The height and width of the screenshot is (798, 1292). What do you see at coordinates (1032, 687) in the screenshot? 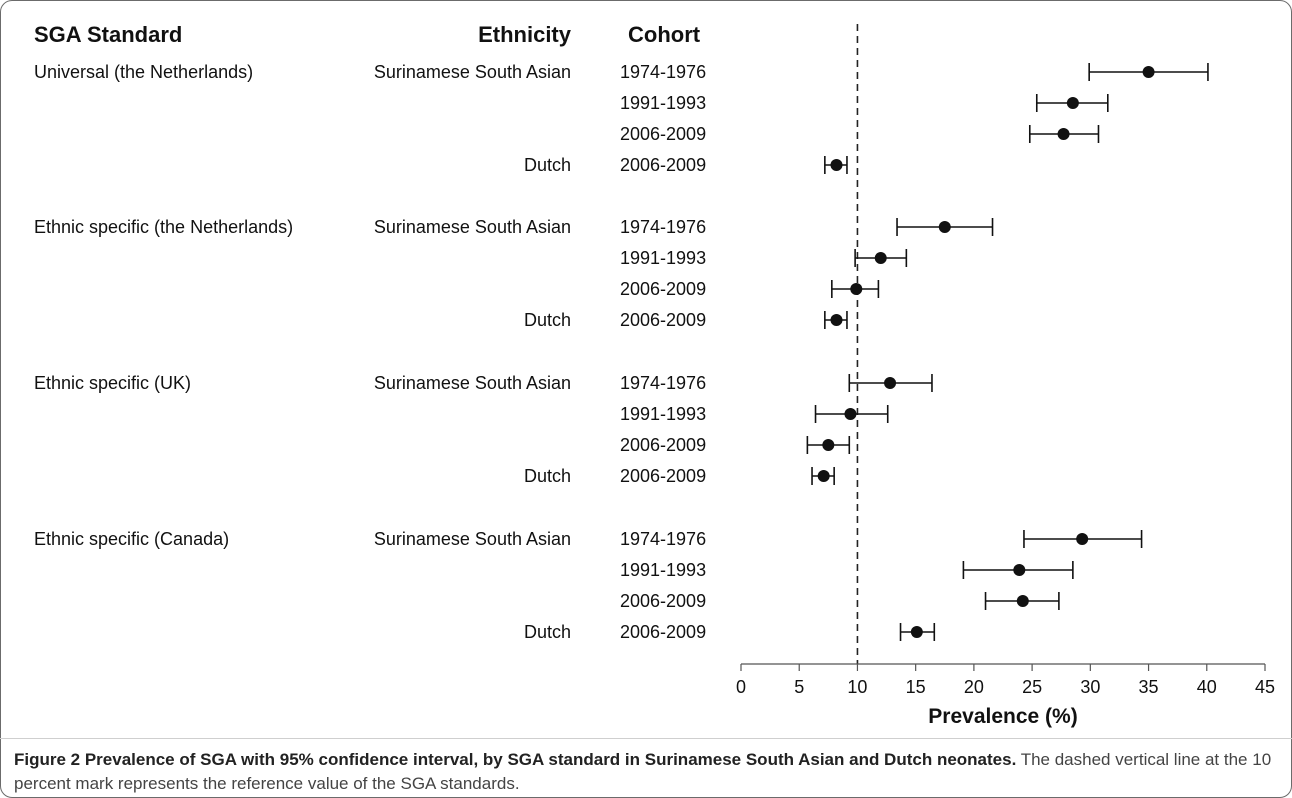
I see `x-tick-label: 25` at bounding box center [1032, 687].